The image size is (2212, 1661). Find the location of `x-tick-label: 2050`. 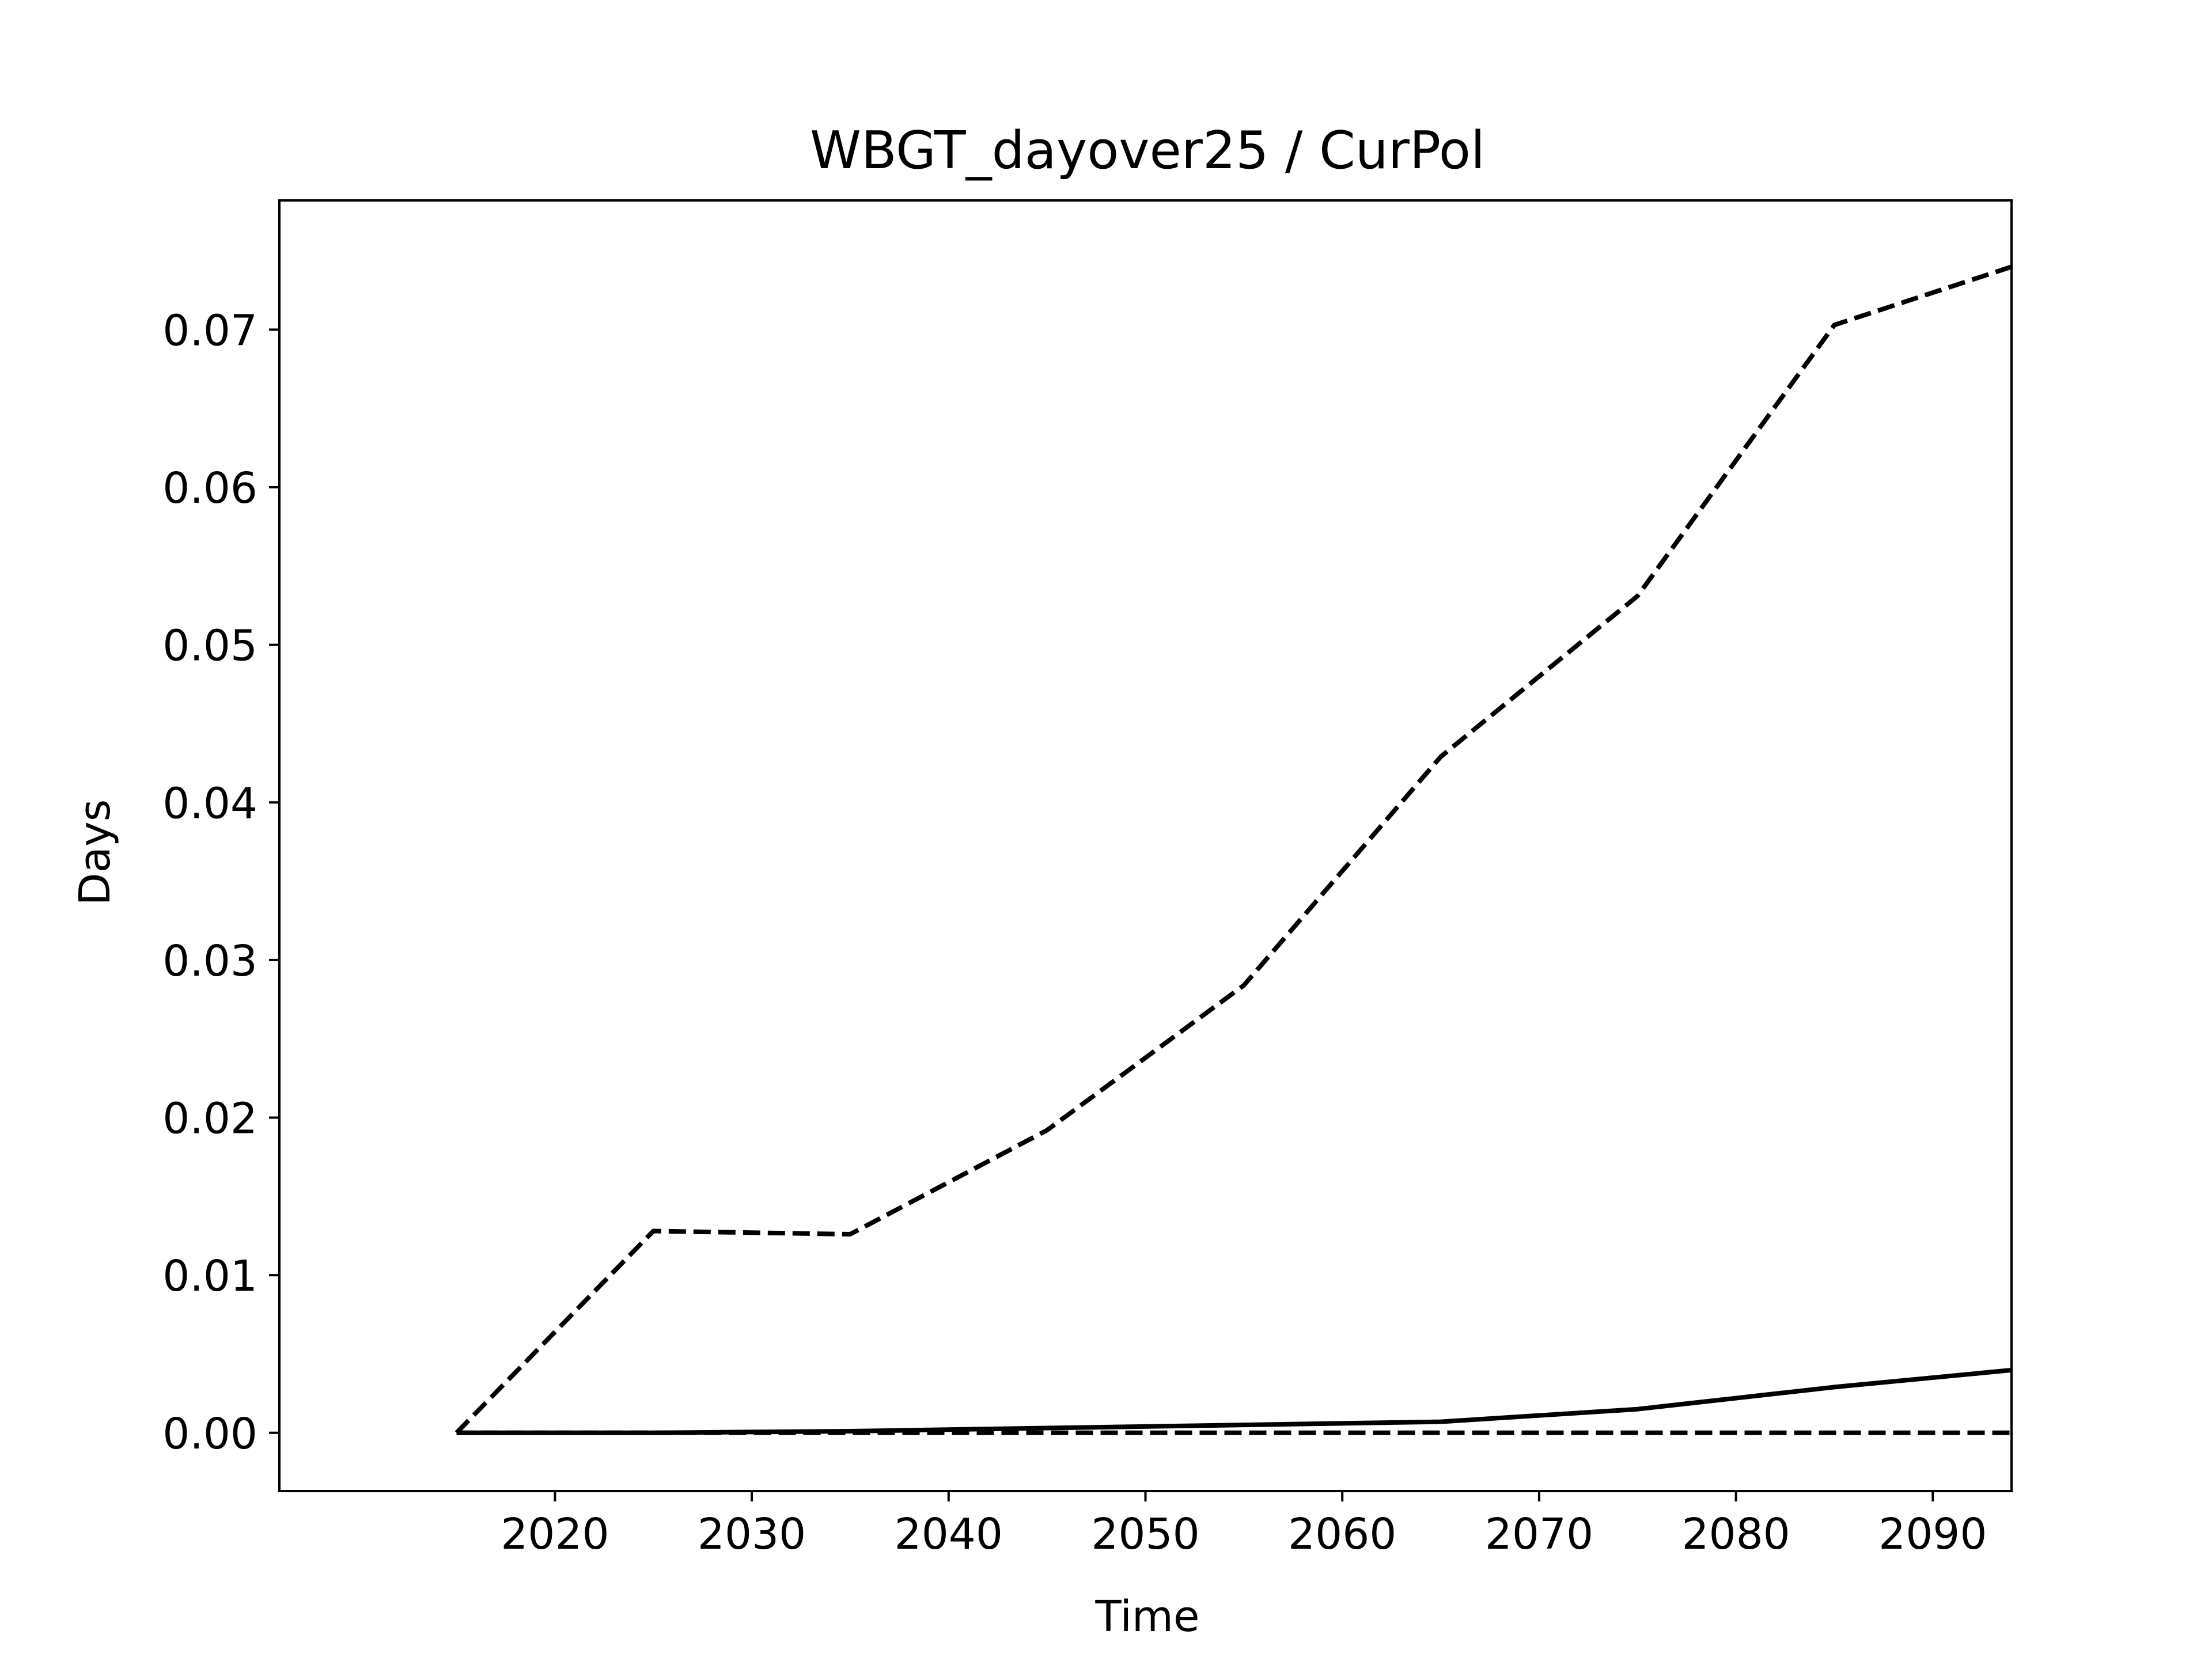

x-tick-label: 2050 is located at coordinates (1145, 1534).